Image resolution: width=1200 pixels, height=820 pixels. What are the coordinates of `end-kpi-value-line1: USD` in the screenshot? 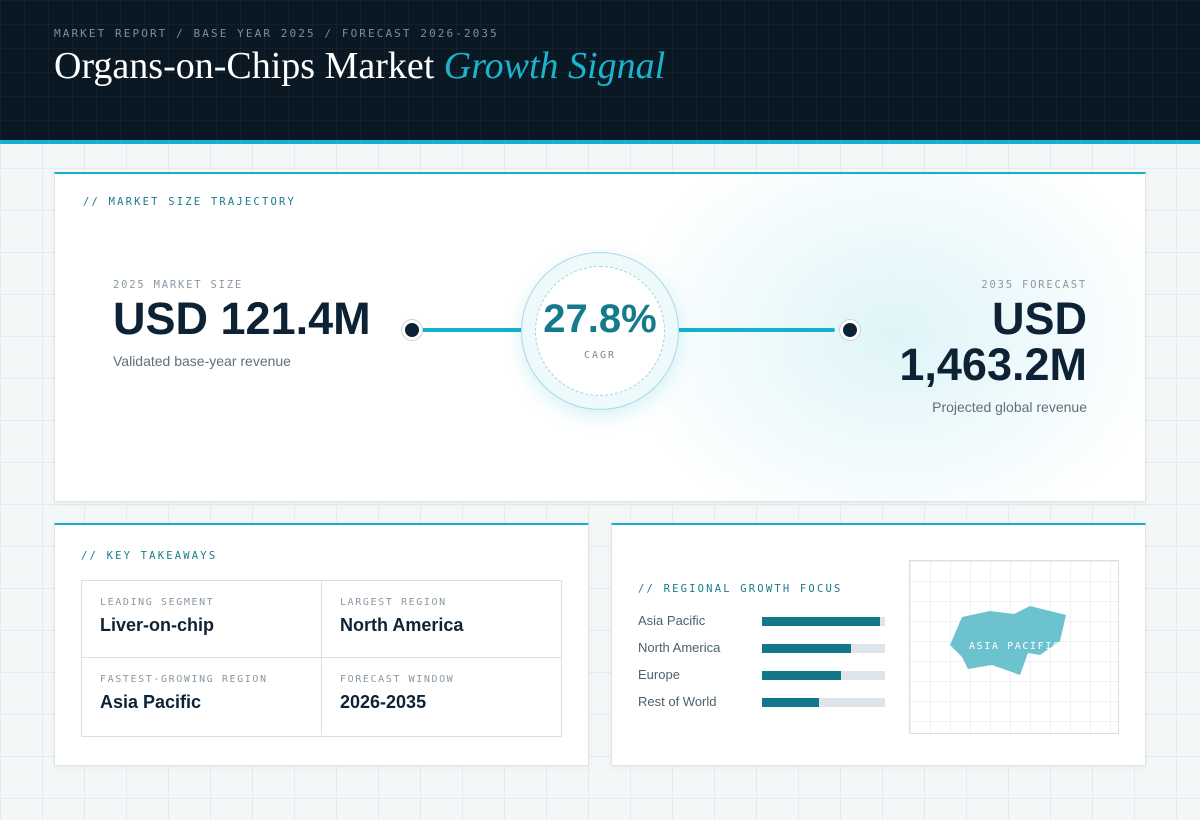 It's located at (1039, 318).